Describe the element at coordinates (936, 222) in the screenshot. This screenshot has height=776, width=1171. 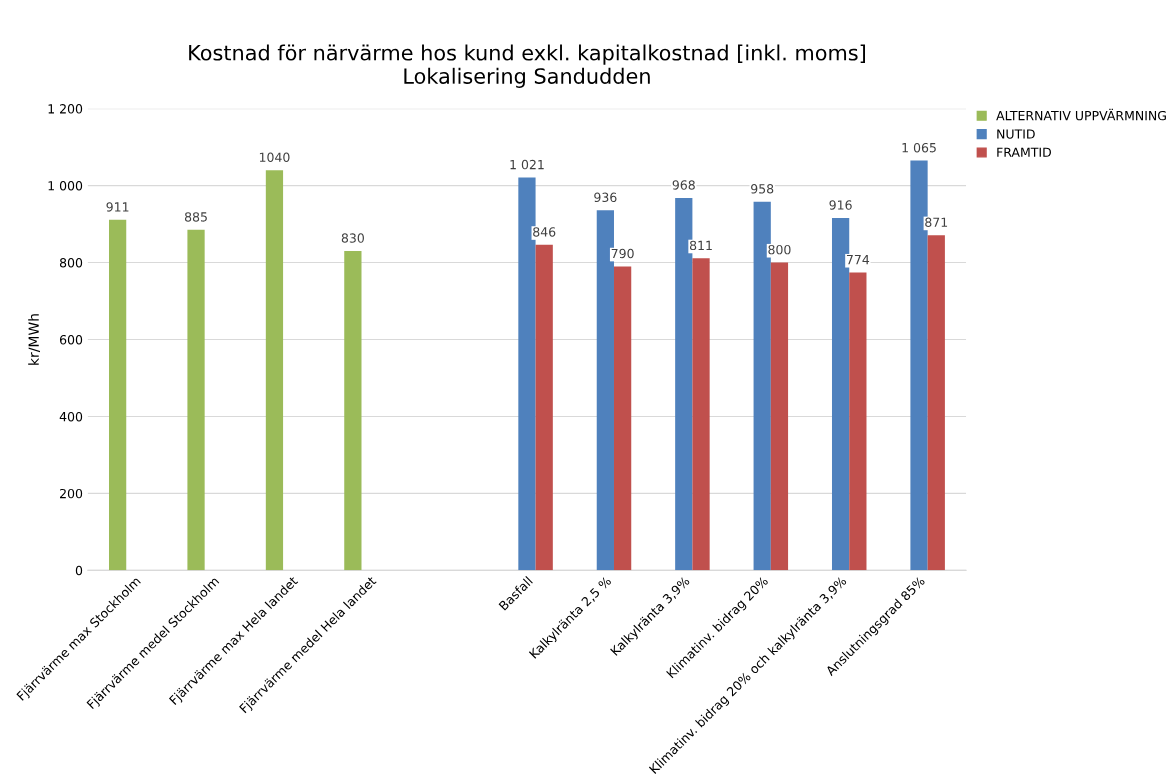
I see `data-label: 871` at that location.